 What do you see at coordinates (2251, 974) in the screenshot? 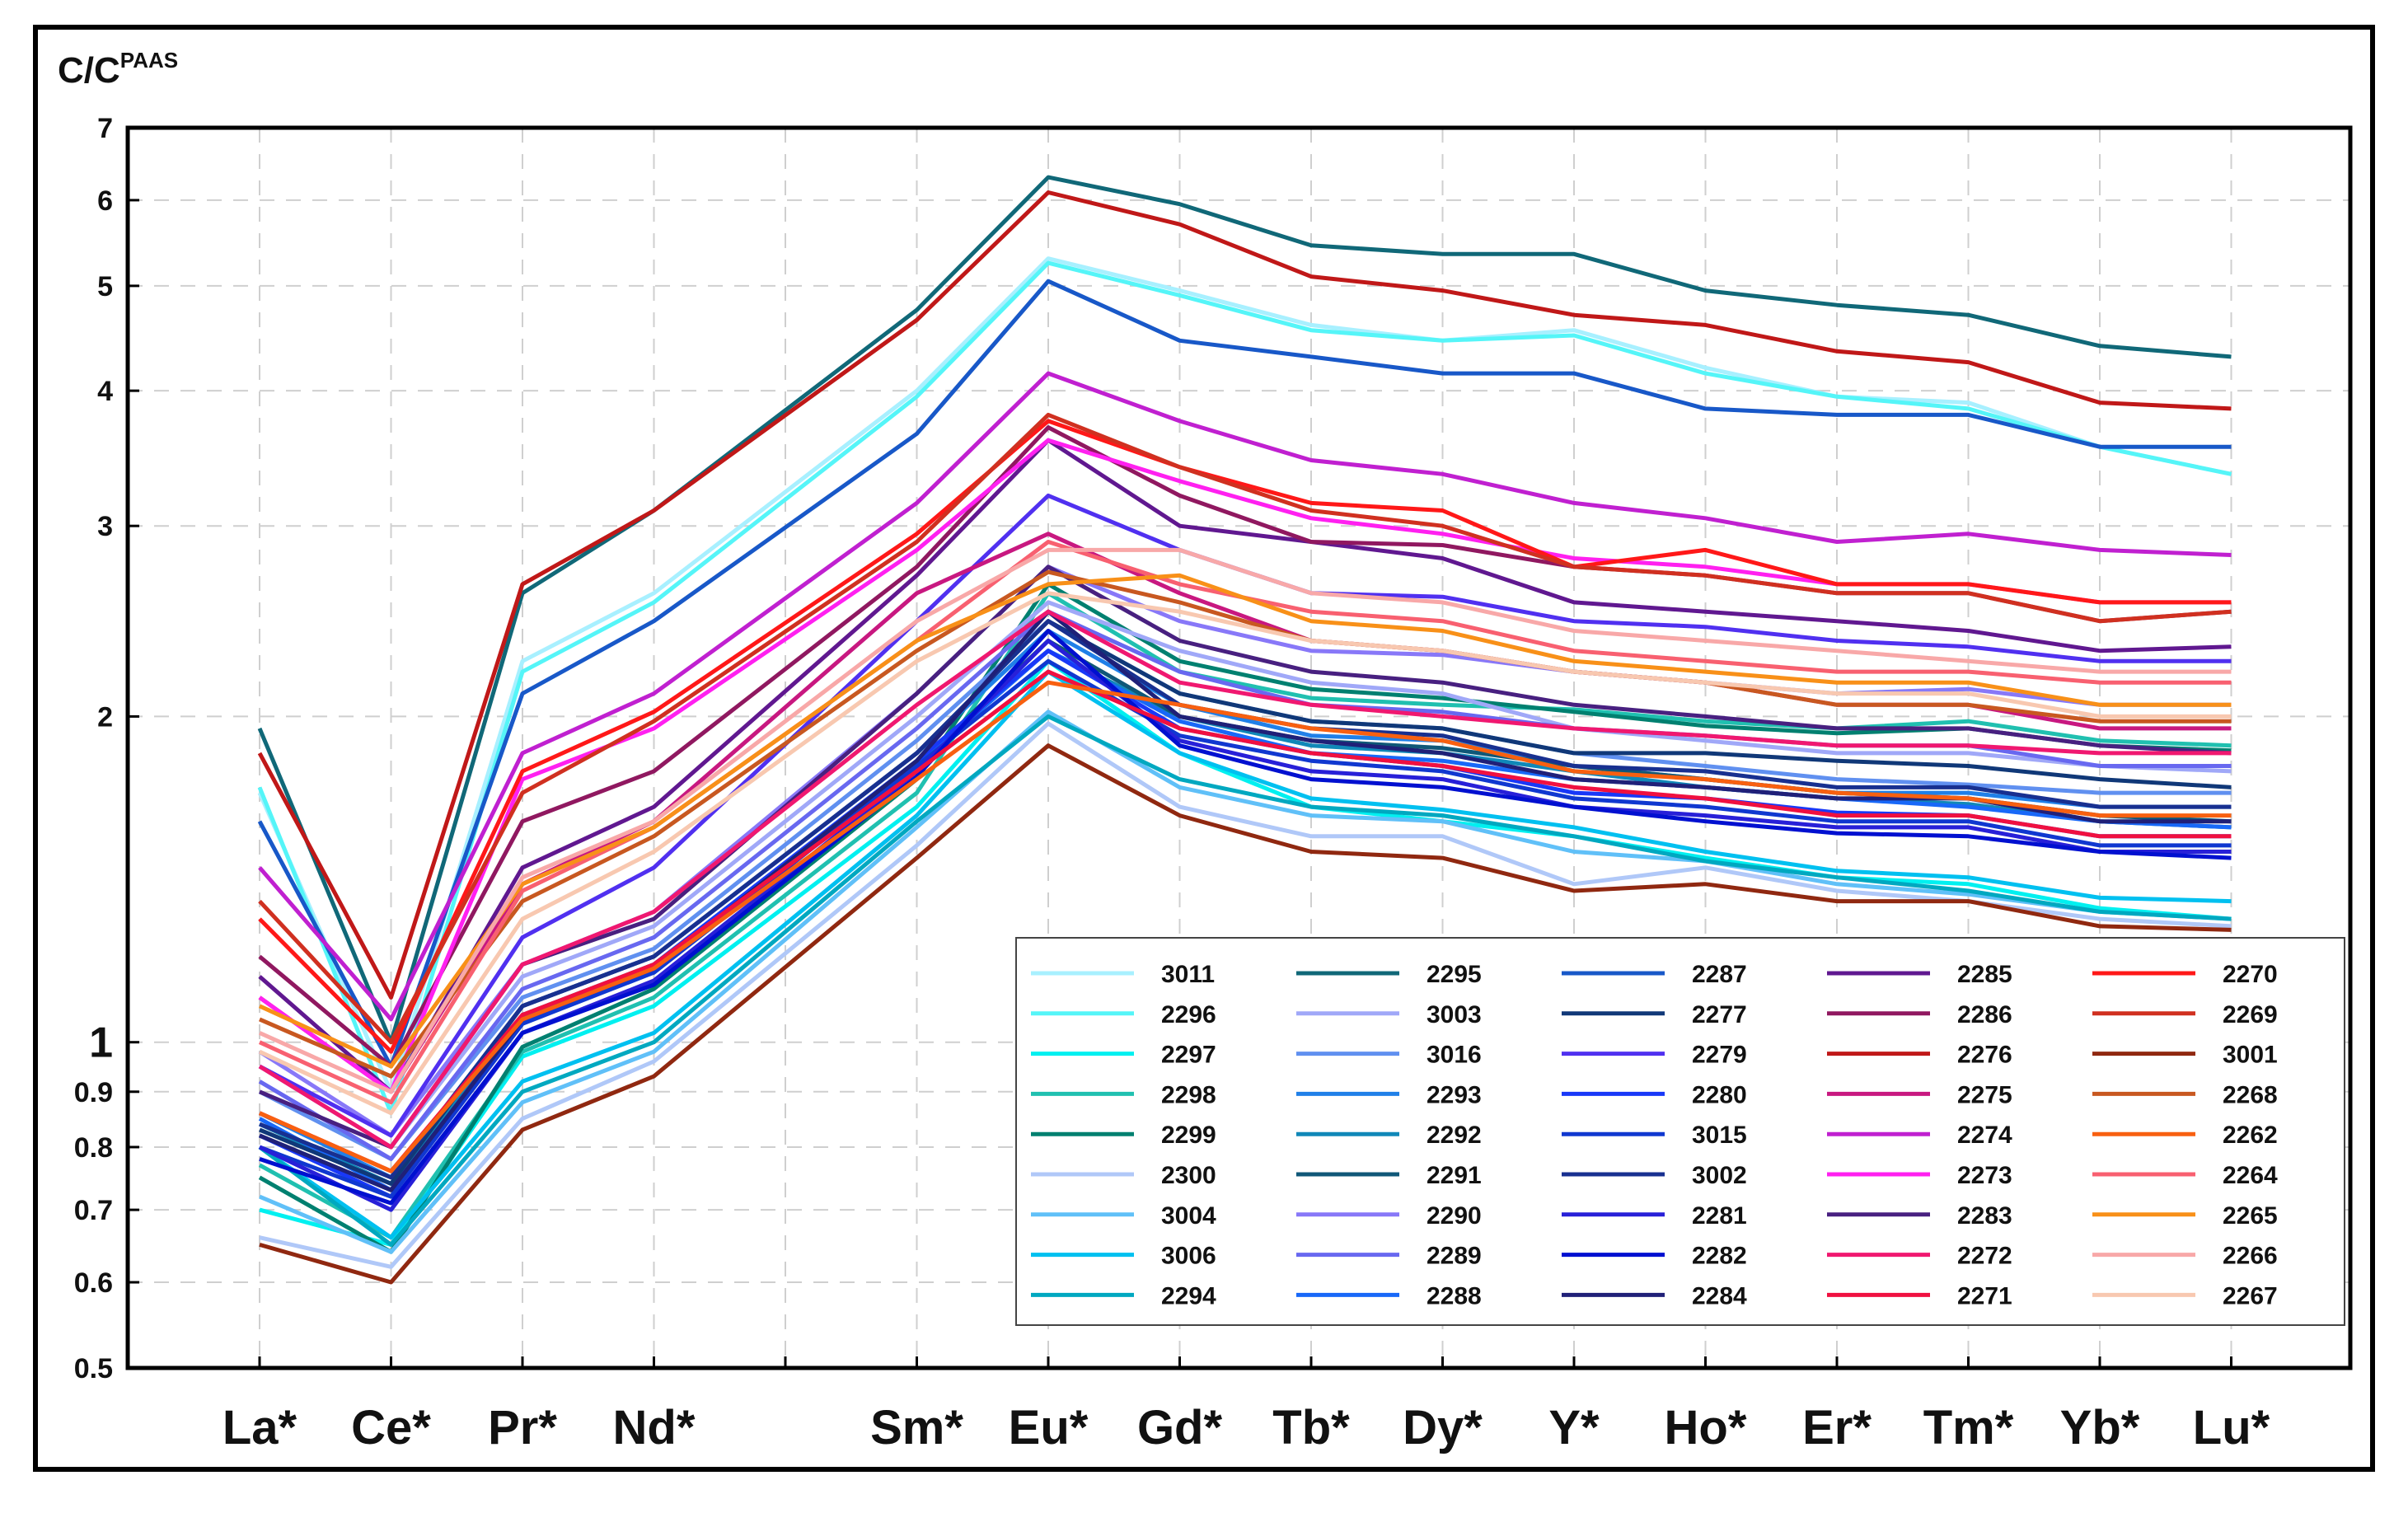
I see `legend-label: 2270` at bounding box center [2251, 974].